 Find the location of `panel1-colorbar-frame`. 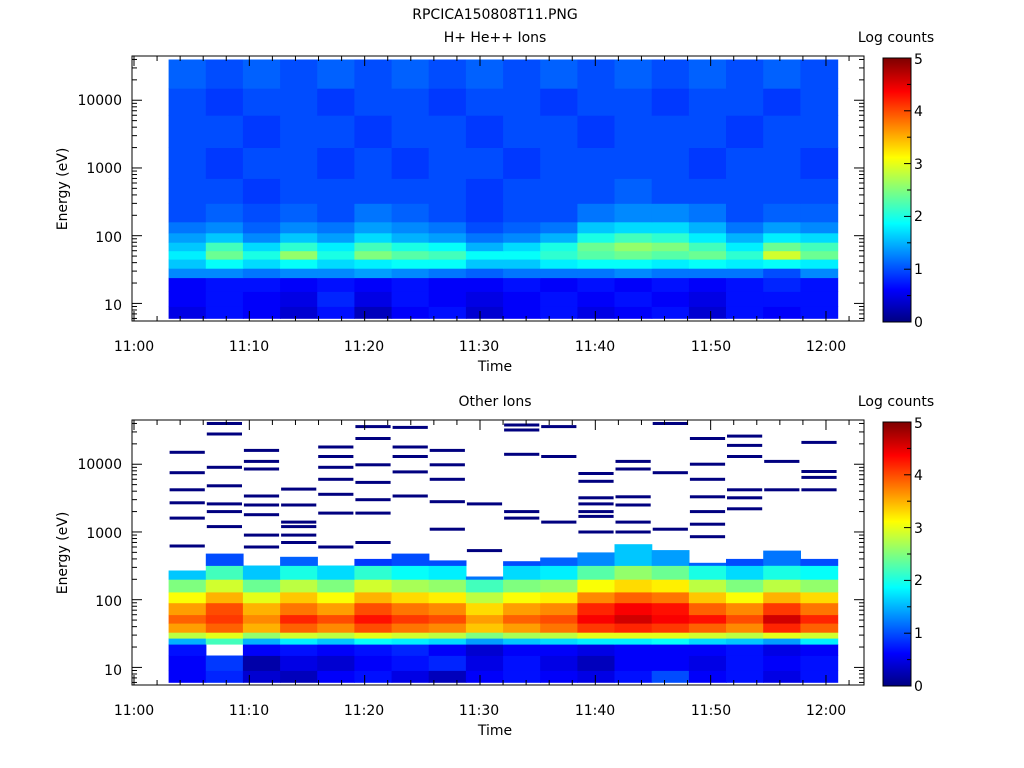

panel1-colorbar-frame is located at coordinates (897, 190).